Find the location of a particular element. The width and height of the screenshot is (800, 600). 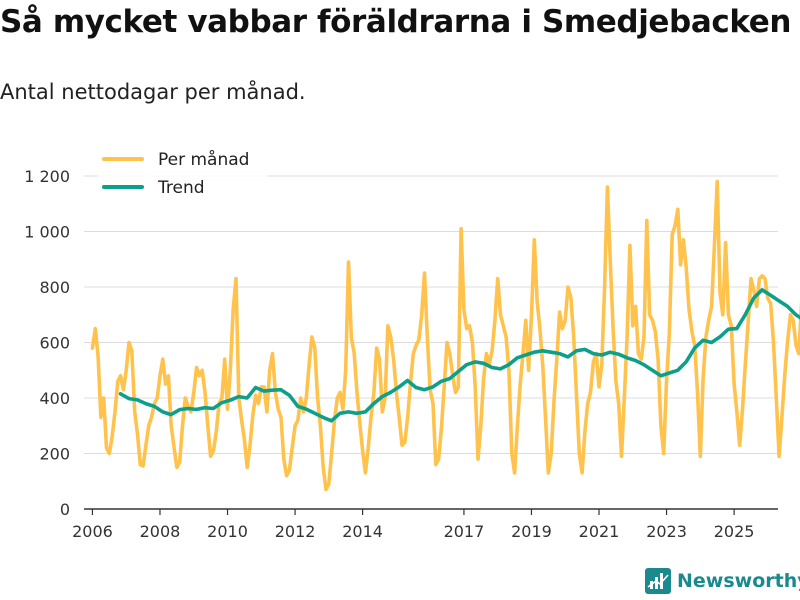

y-tick-label: 1 000 is located at coordinates (47, 232).